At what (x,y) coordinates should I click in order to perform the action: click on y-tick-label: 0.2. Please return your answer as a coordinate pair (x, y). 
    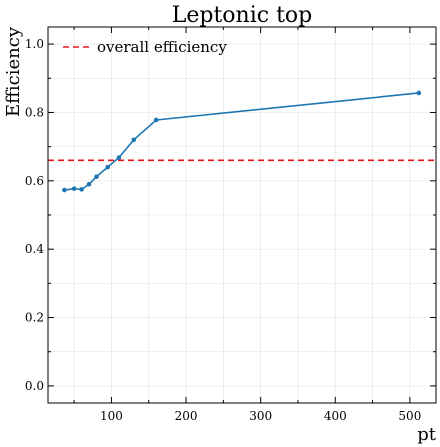
    Looking at the image, I should click on (34, 318).